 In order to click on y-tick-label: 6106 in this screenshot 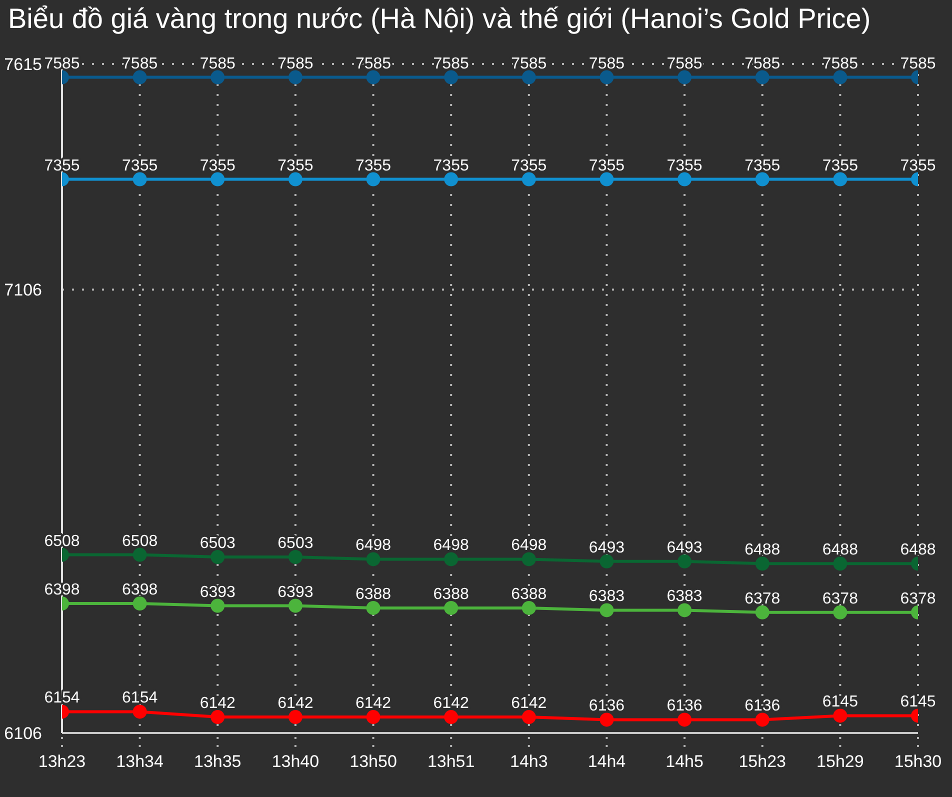, I will do `click(23, 734)`.